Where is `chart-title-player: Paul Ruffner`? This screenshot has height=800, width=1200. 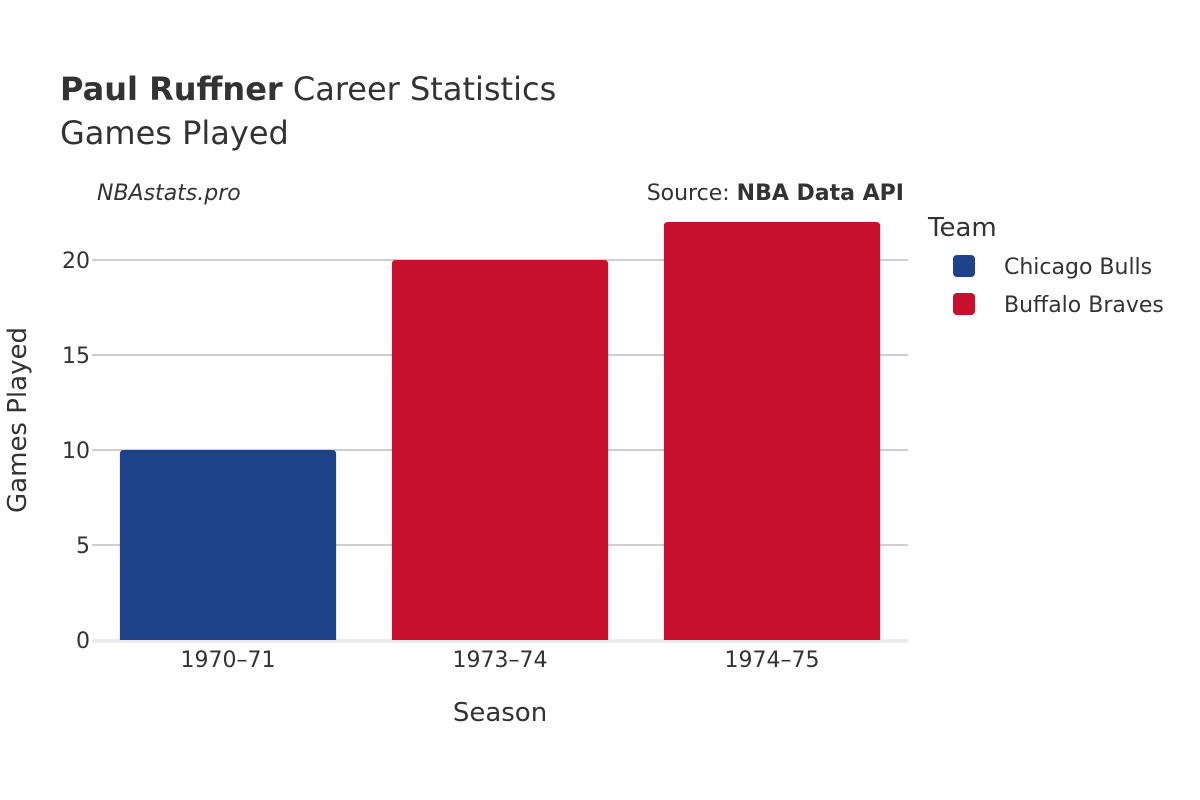
chart-title-player: Paul Ruffner is located at coordinates (171, 89).